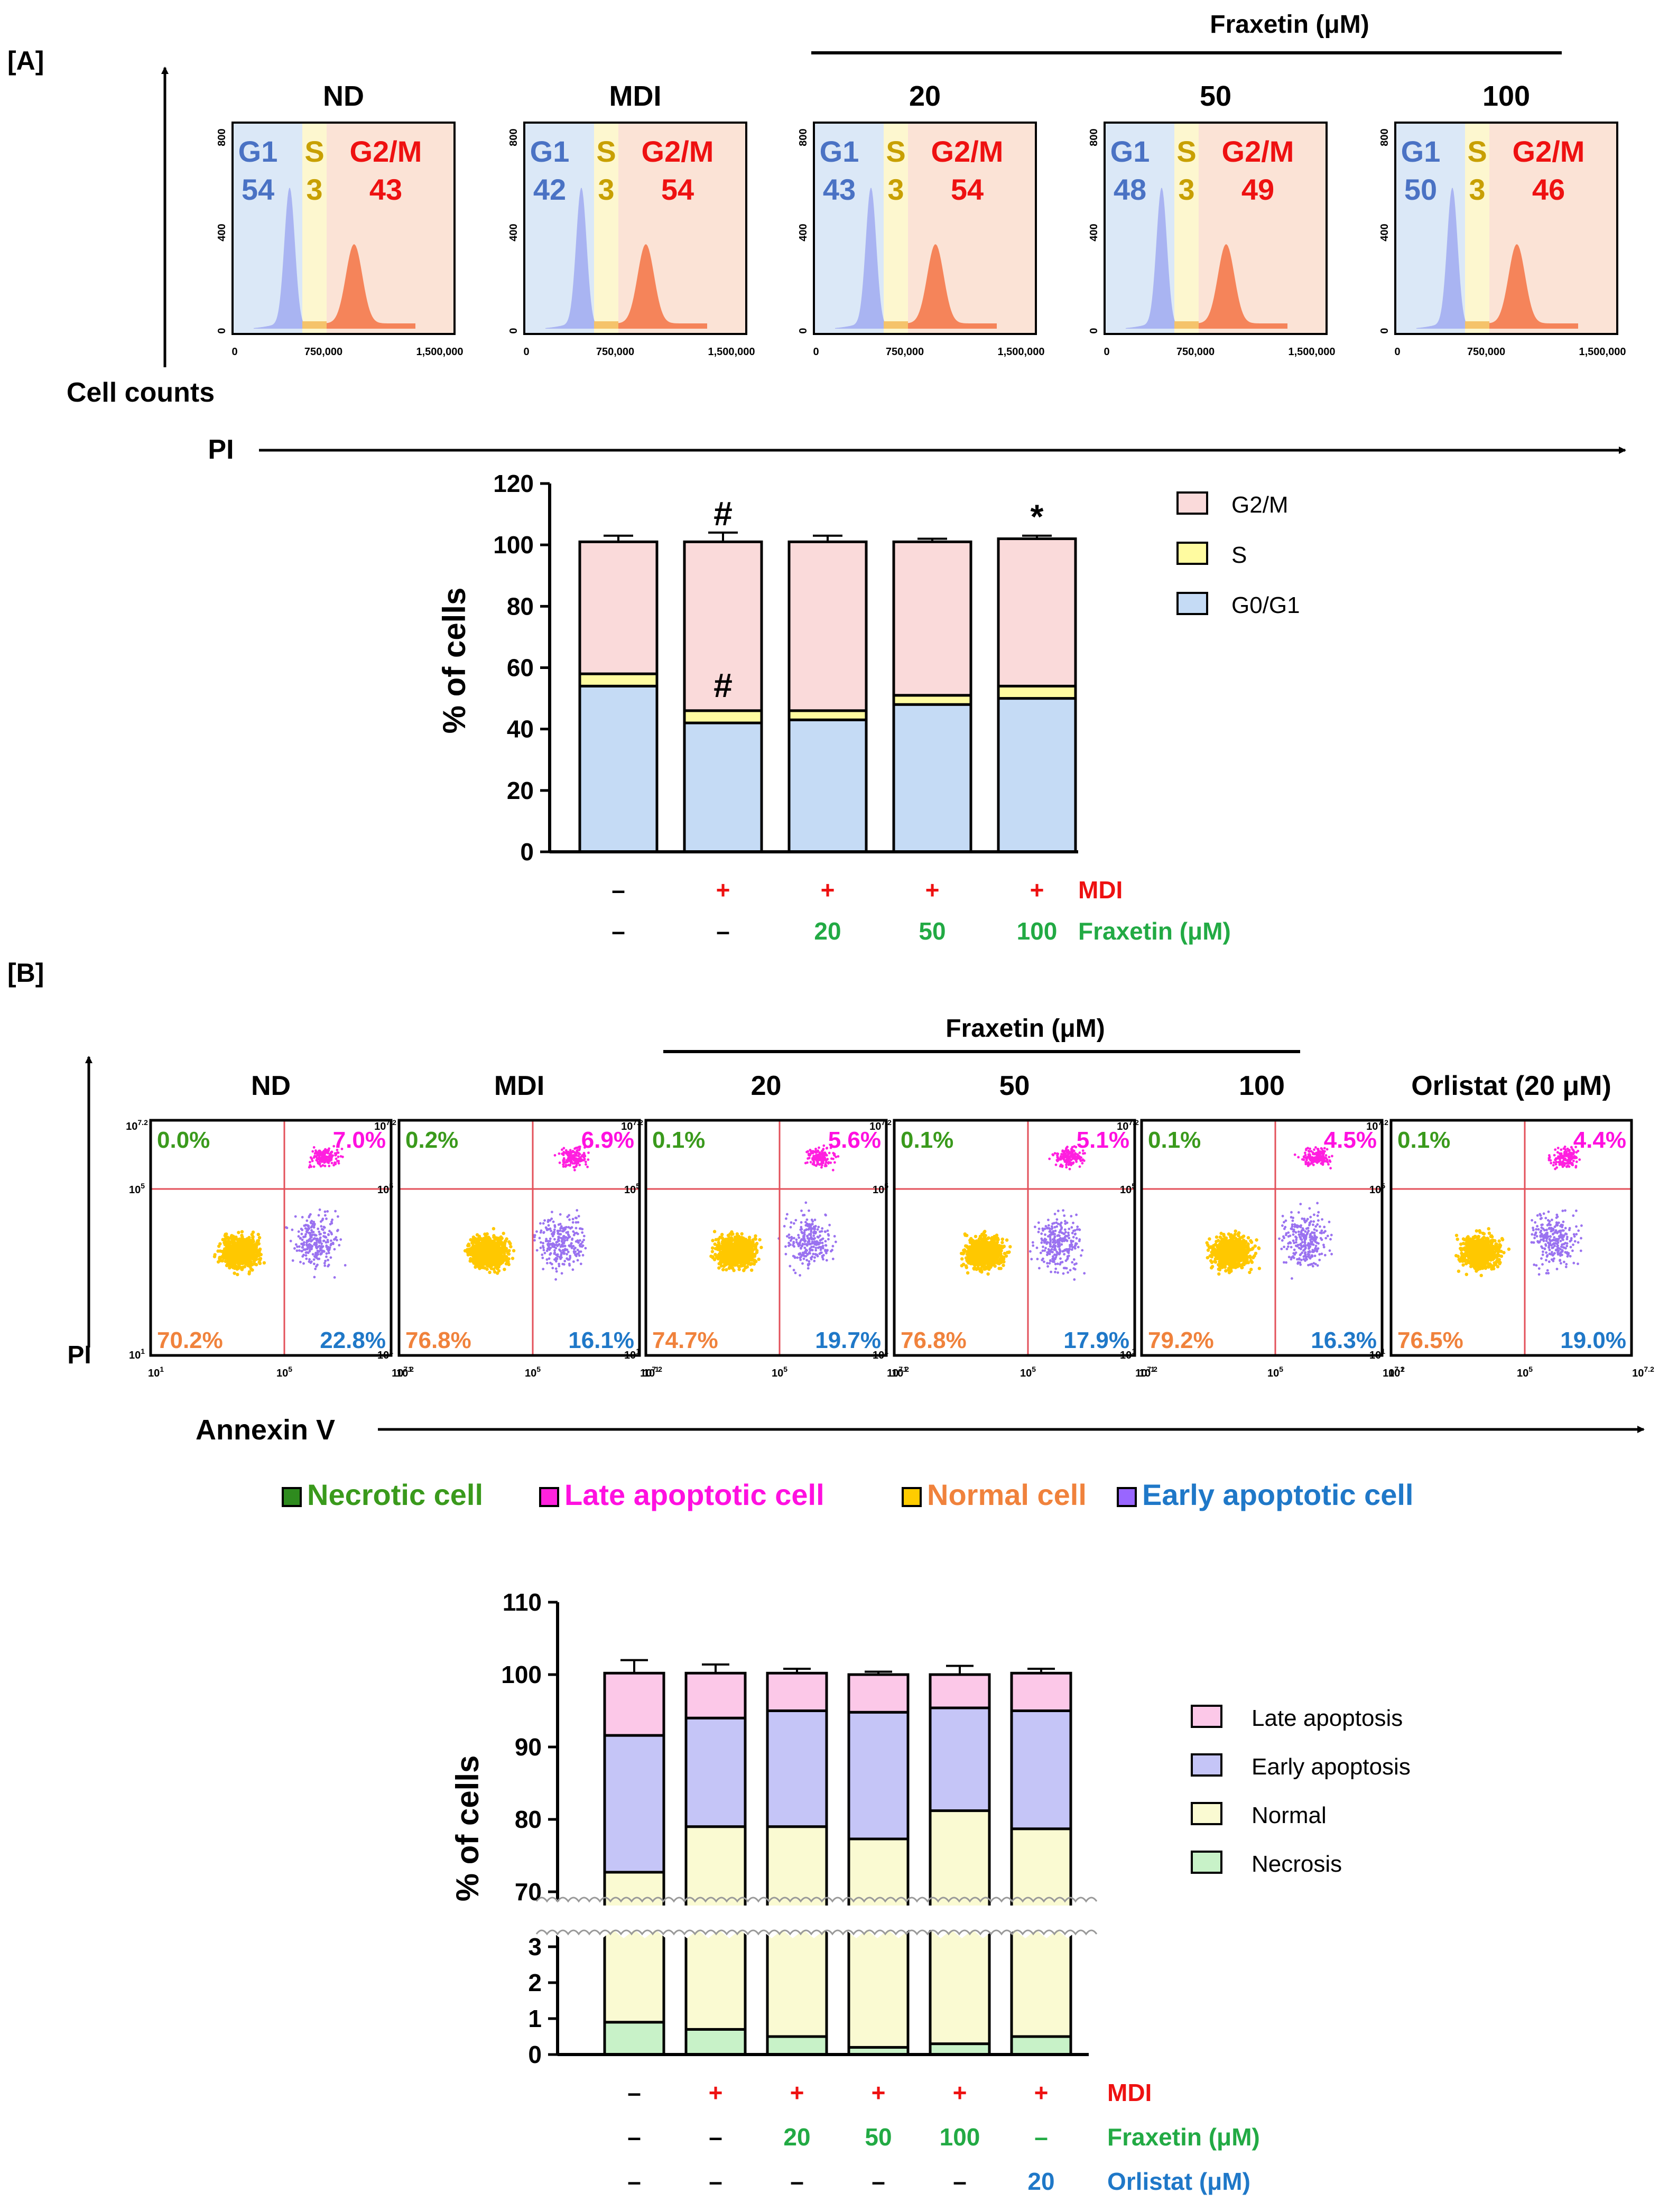  Describe the element at coordinates (1257, 189) in the screenshot. I see `g2m-value: 49` at that location.